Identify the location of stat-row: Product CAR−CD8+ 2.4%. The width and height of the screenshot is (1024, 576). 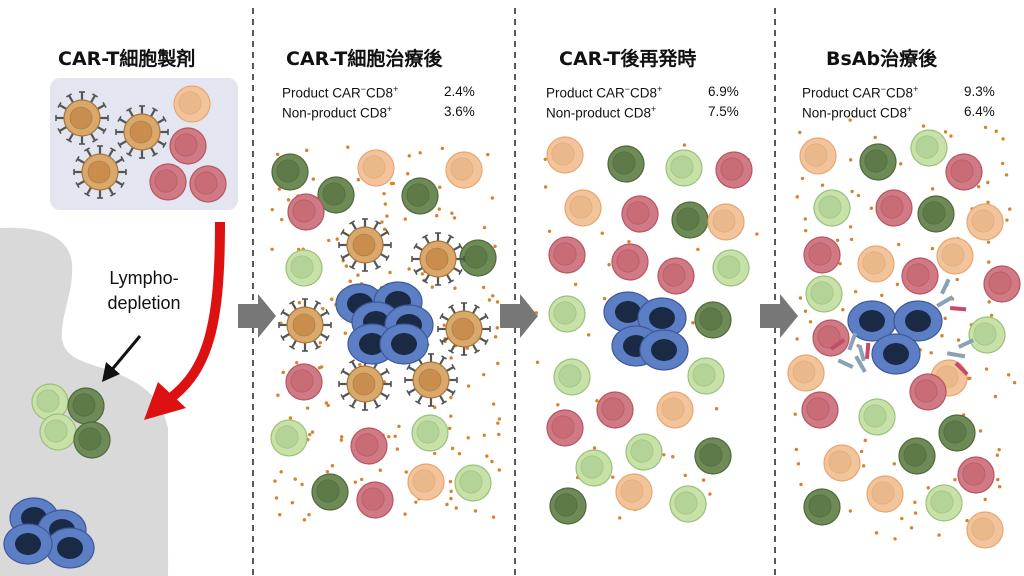
(378, 92).